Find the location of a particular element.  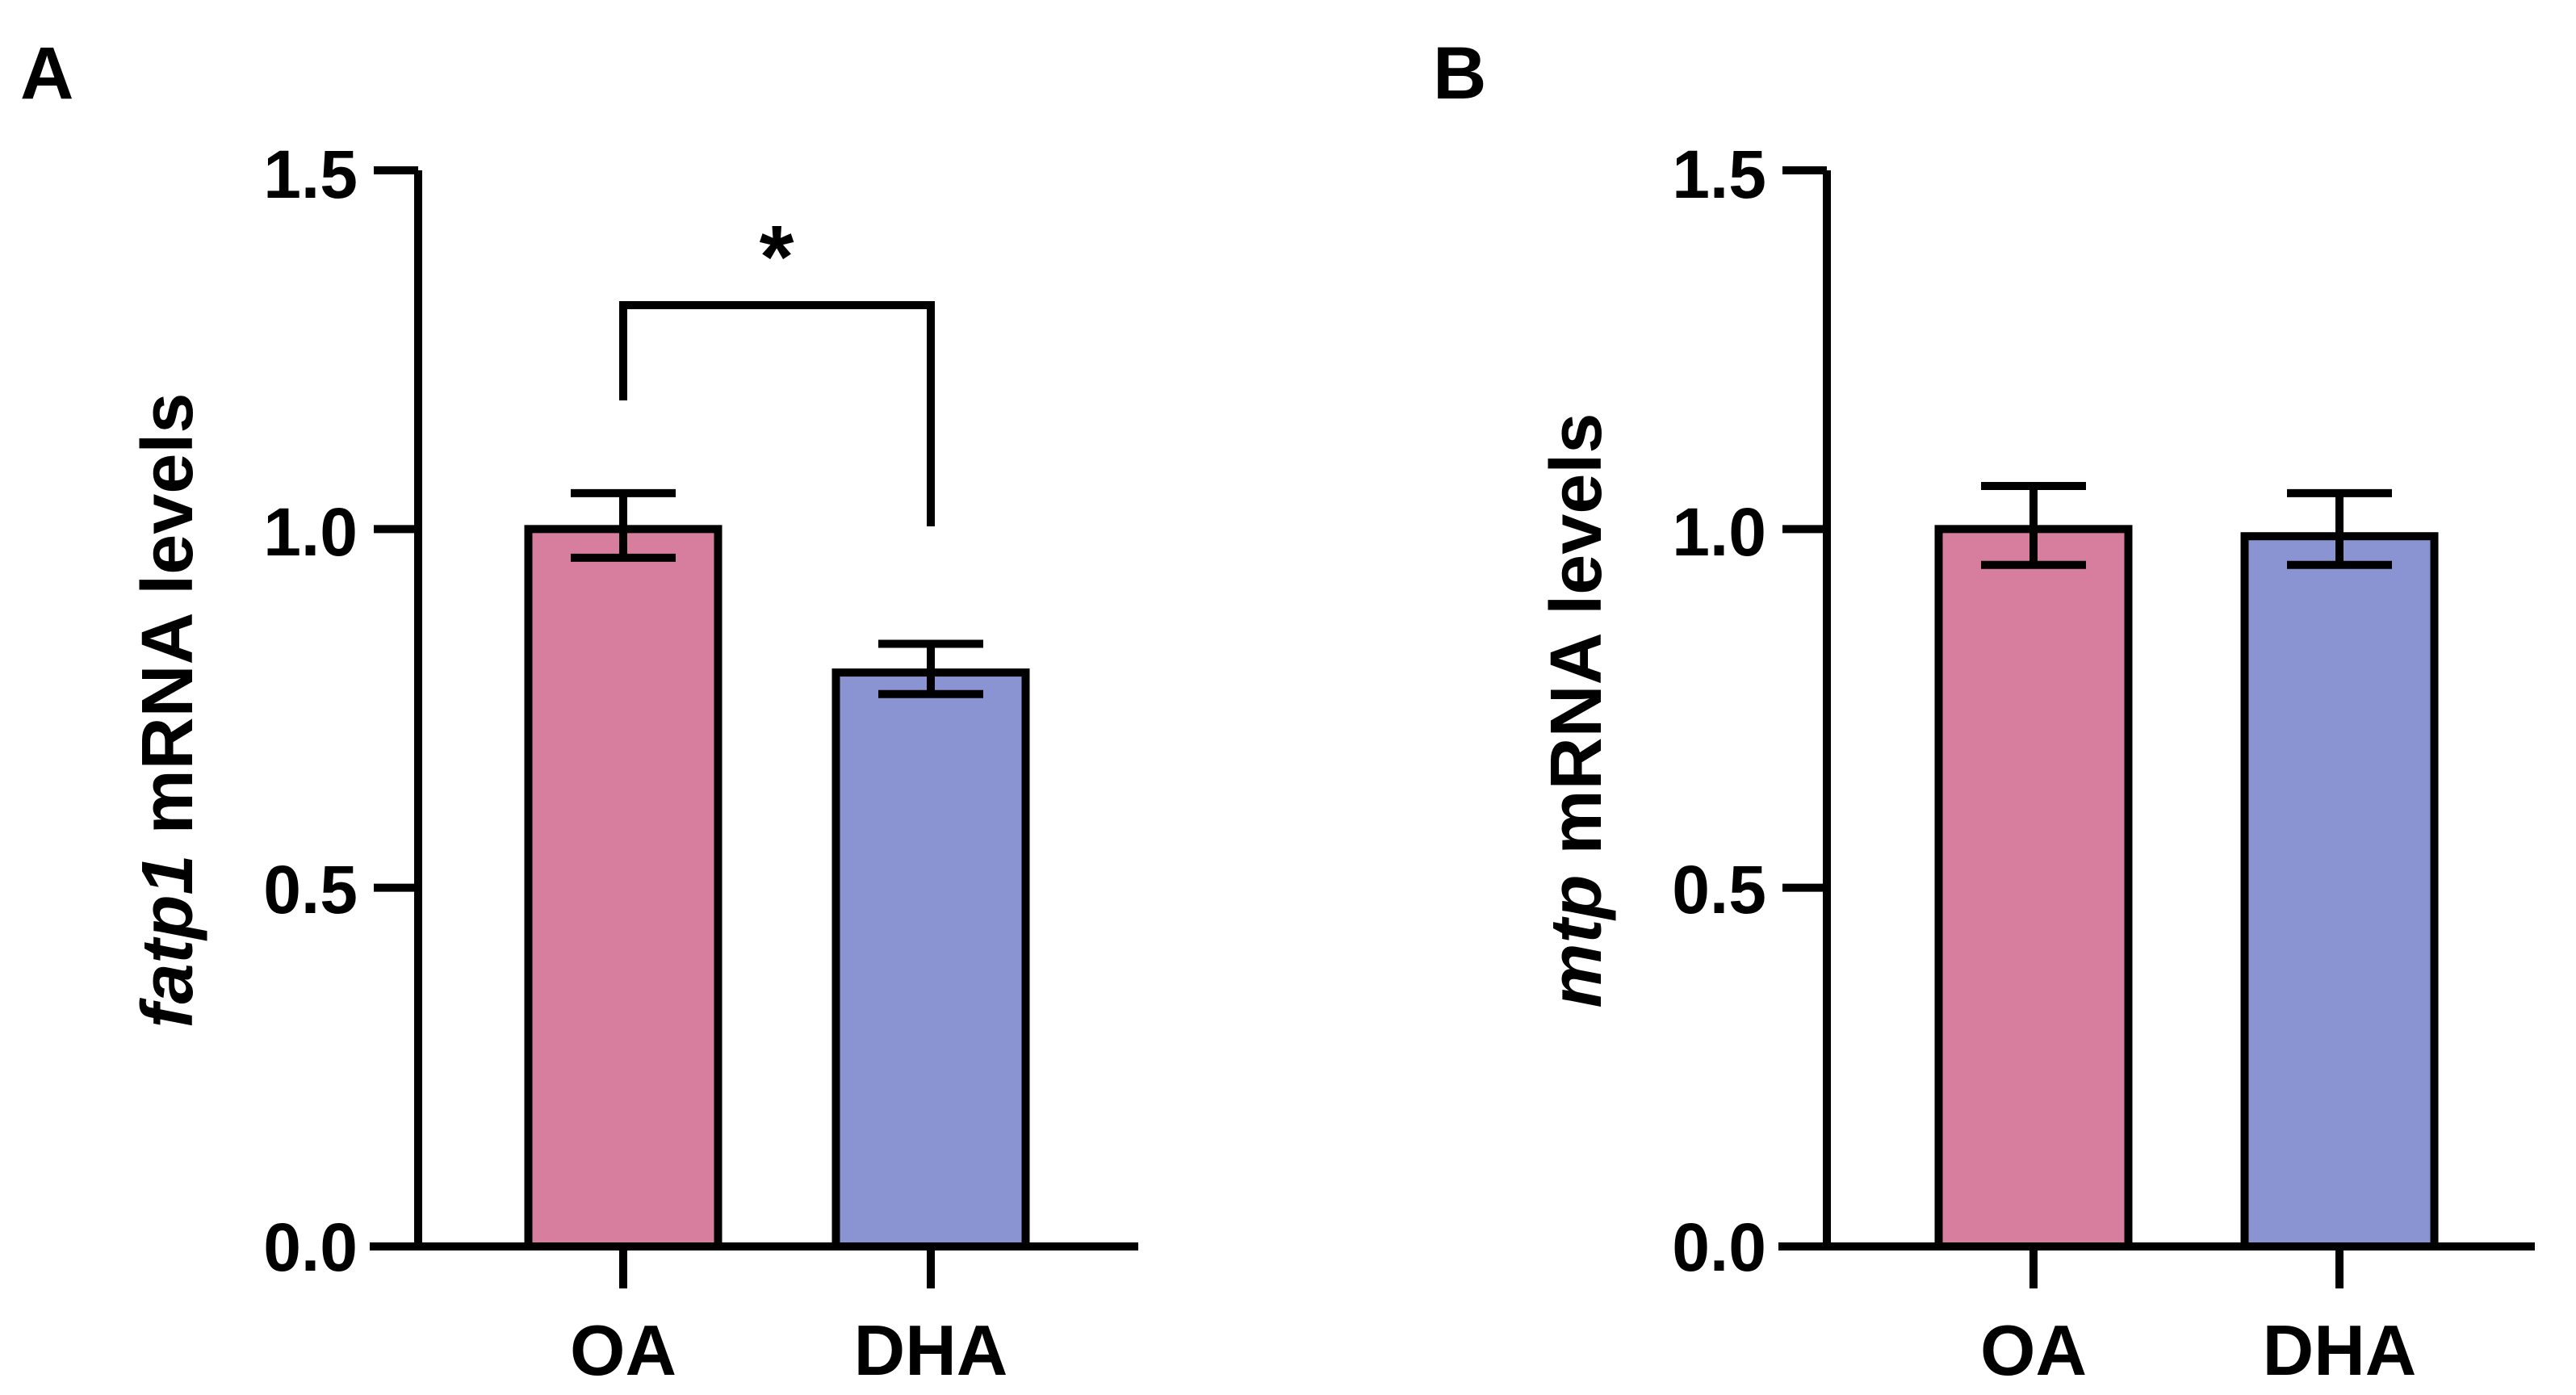

panel-a-y-axis-label: fatp1 mRNA levels is located at coordinates (168, 710).